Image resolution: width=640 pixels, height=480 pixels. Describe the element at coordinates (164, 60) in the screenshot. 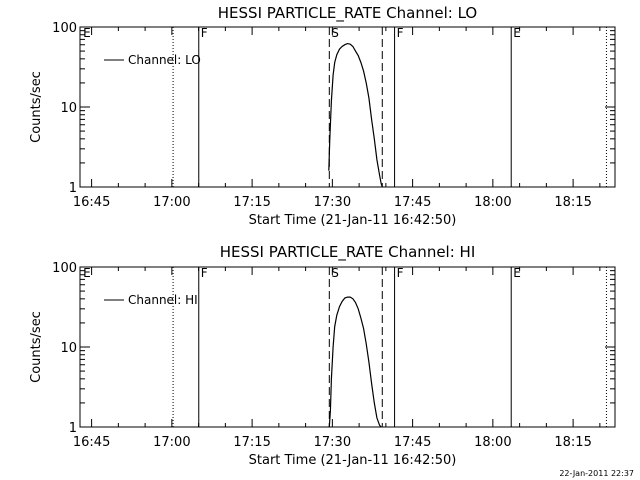

I see `legend-label: Channel: LO` at that location.